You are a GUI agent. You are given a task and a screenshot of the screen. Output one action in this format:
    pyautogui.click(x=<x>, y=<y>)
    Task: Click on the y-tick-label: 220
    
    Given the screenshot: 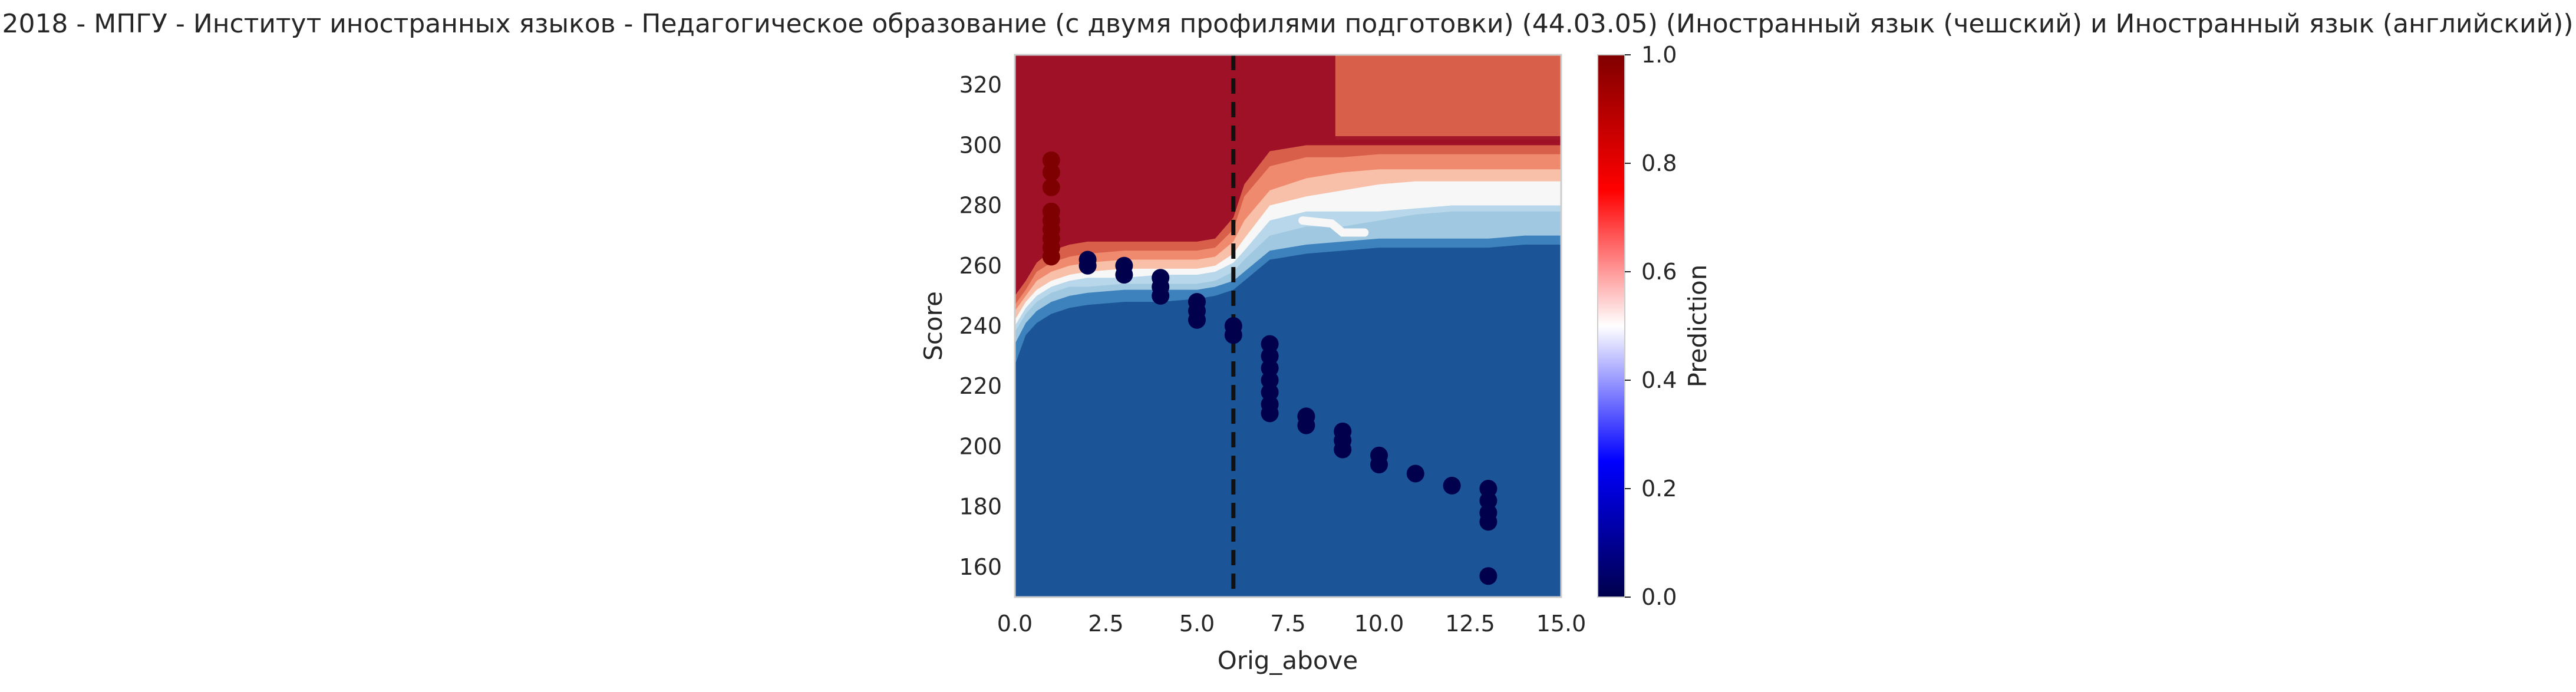 What is the action you would take?
    pyautogui.click(x=980, y=386)
    